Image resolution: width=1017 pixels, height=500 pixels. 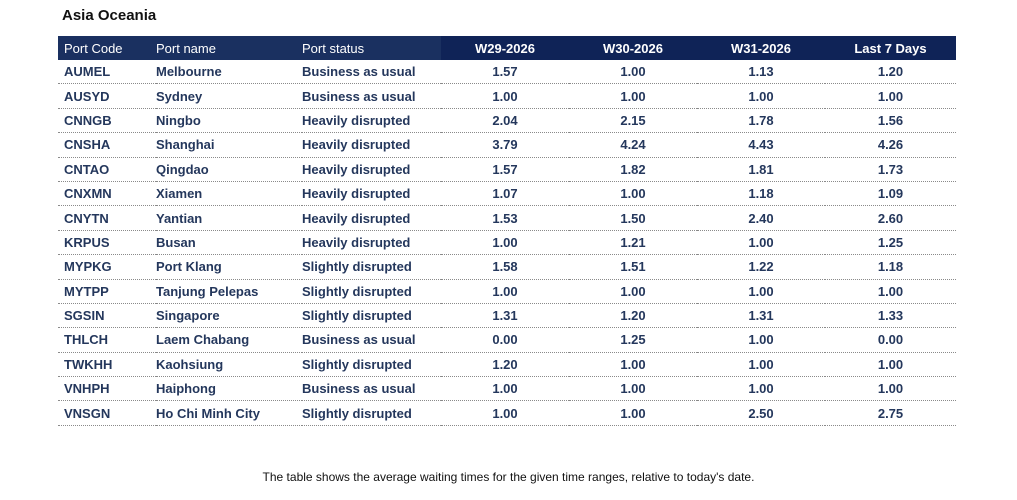 I want to click on port-code-cell: MYTPP, so click(x=107, y=291).